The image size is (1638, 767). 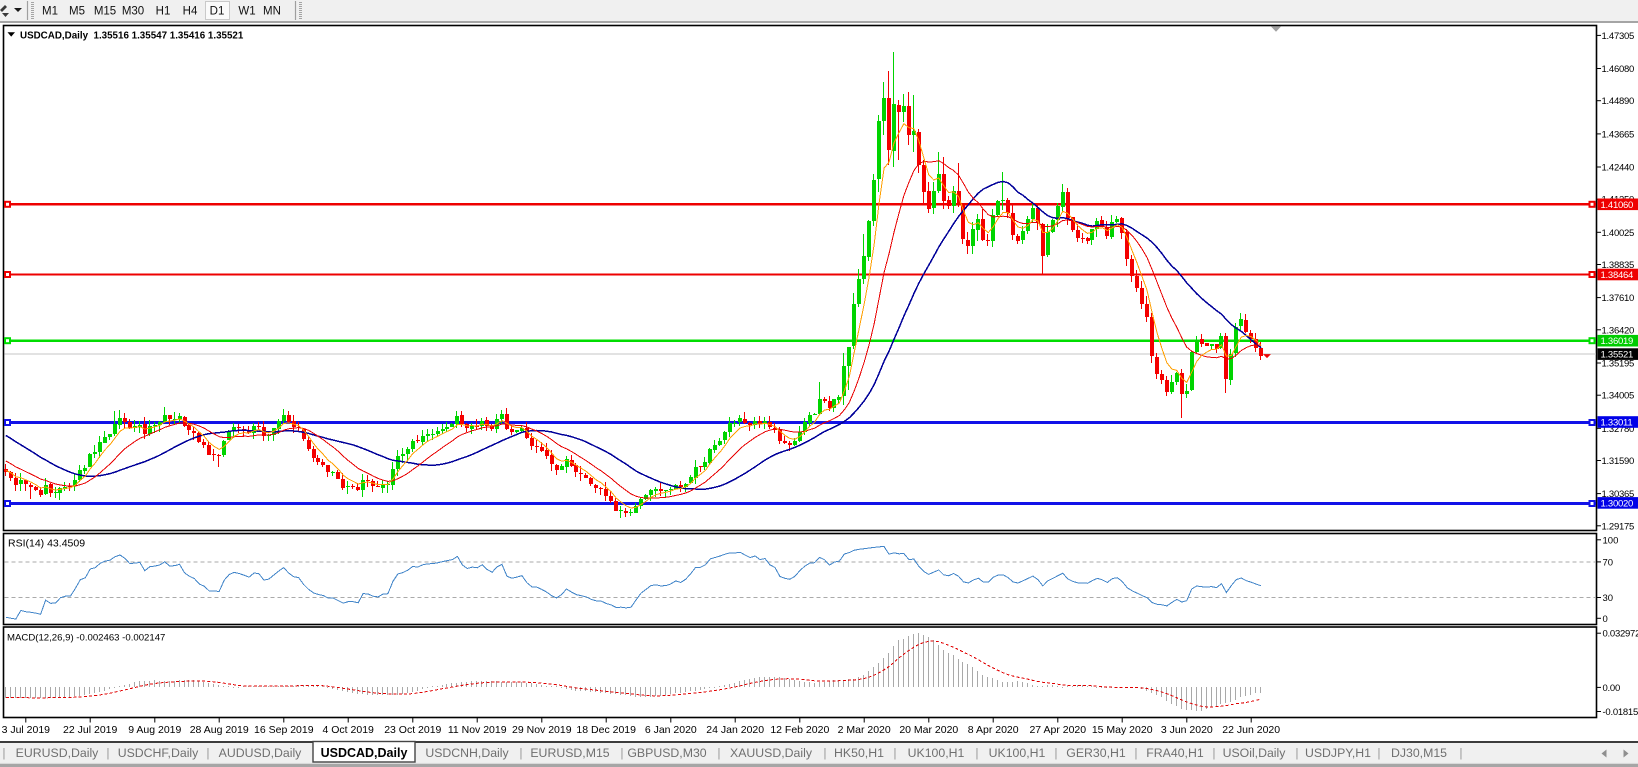 I want to click on svg-text: M5, so click(x=77, y=12).